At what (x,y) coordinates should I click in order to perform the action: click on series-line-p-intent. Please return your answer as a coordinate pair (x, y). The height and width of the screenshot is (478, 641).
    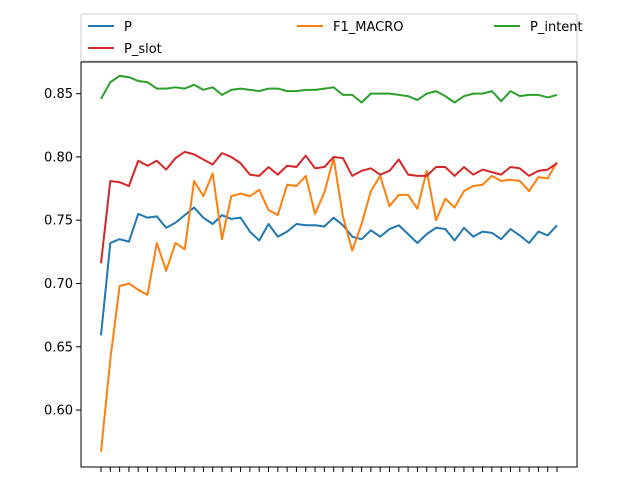
    Looking at the image, I should click on (329, 89).